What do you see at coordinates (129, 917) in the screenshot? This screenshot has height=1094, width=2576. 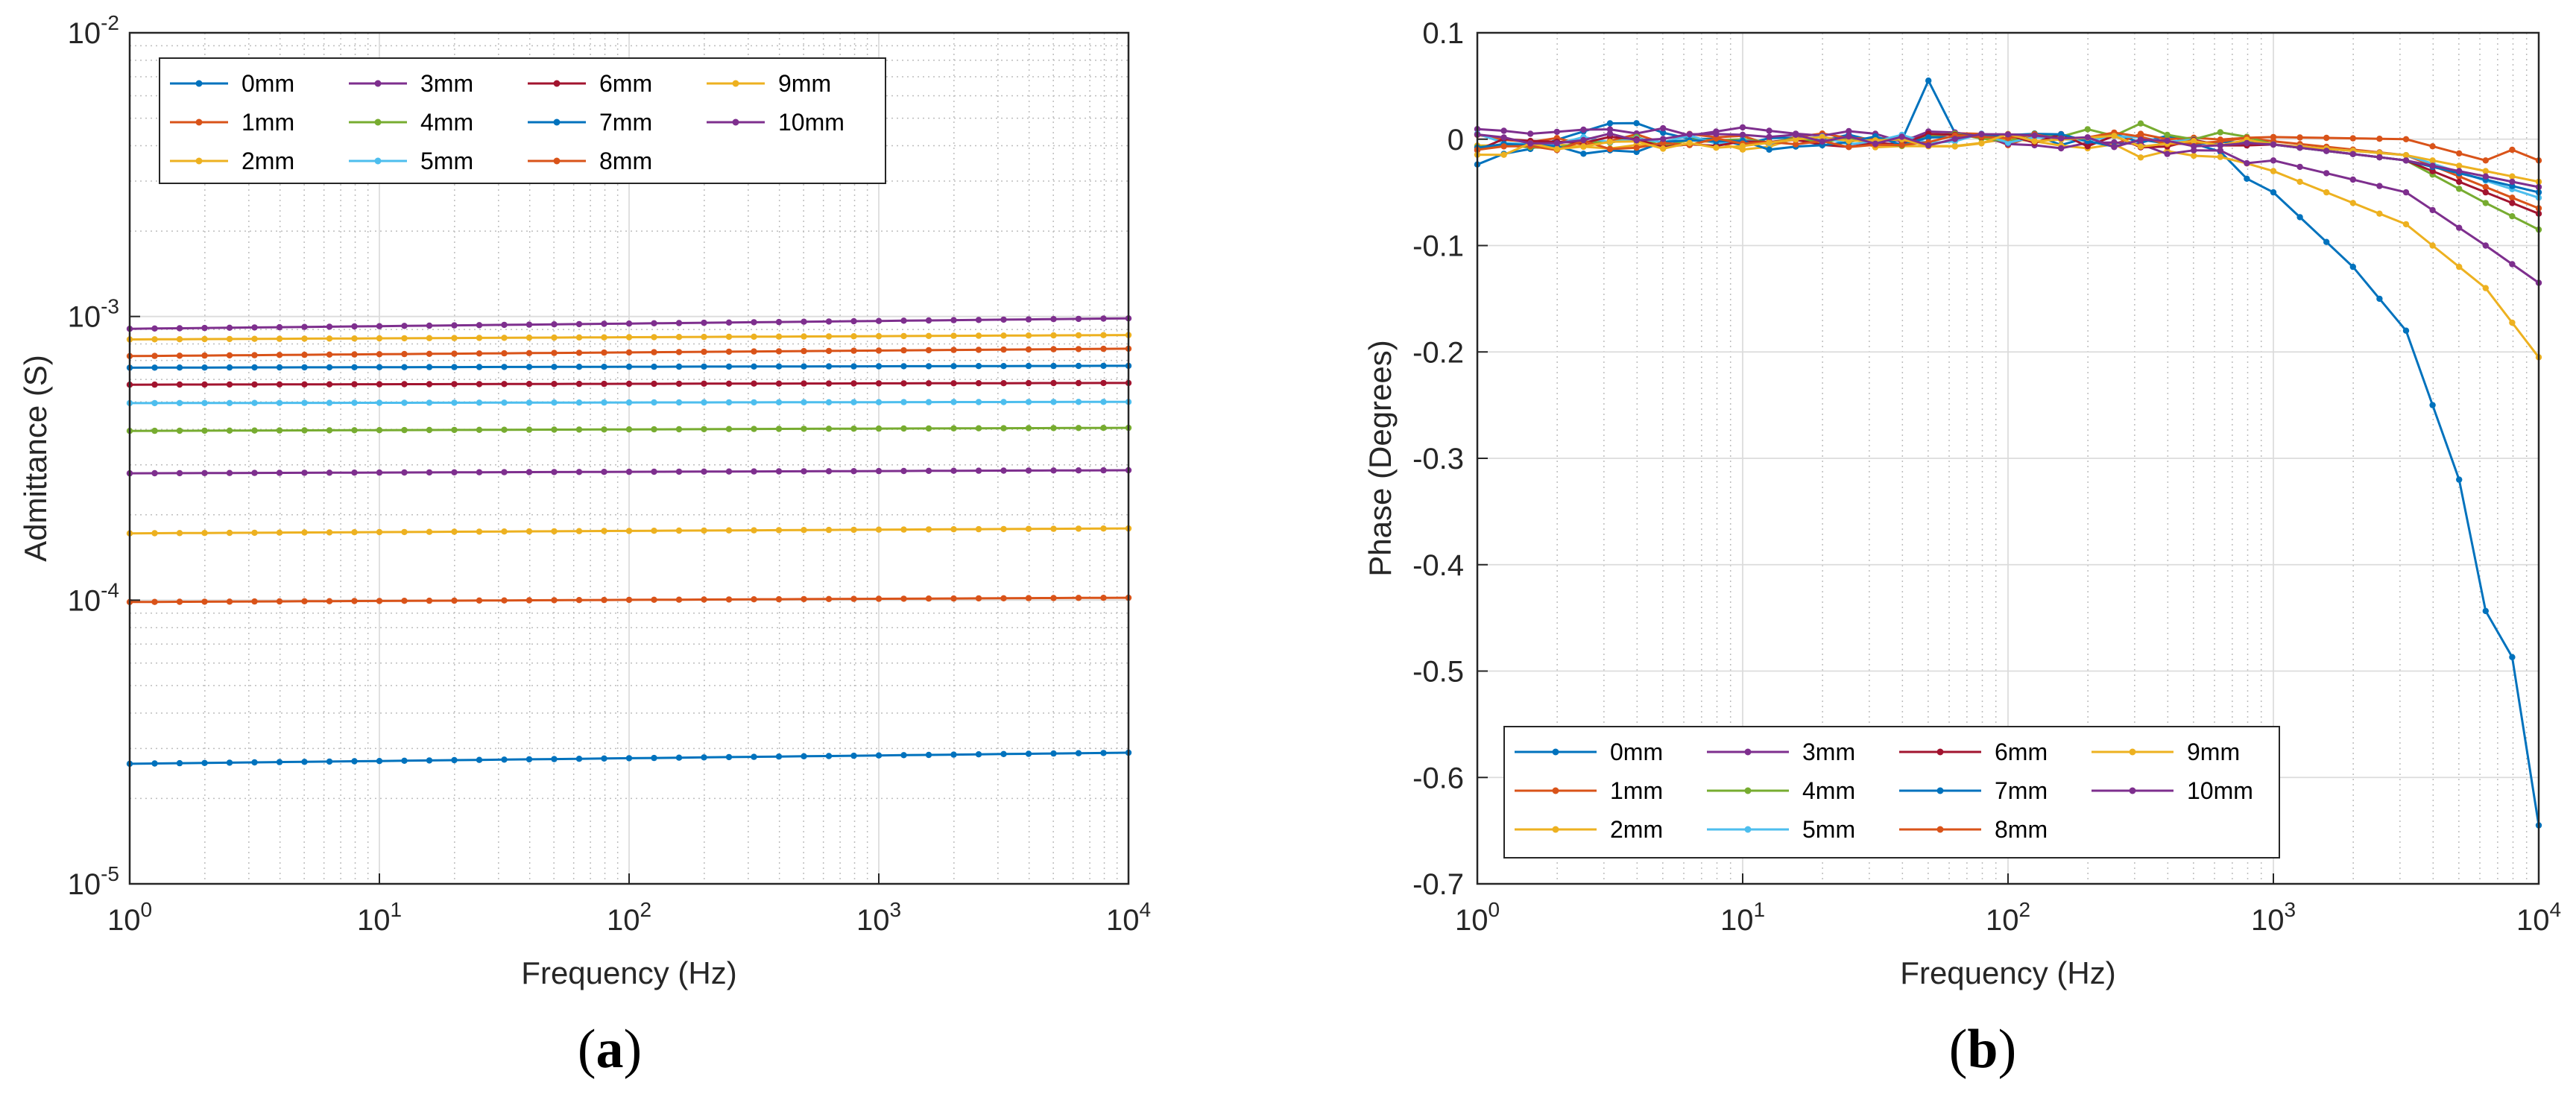 I see `x-tick-label: 10⁰` at bounding box center [129, 917].